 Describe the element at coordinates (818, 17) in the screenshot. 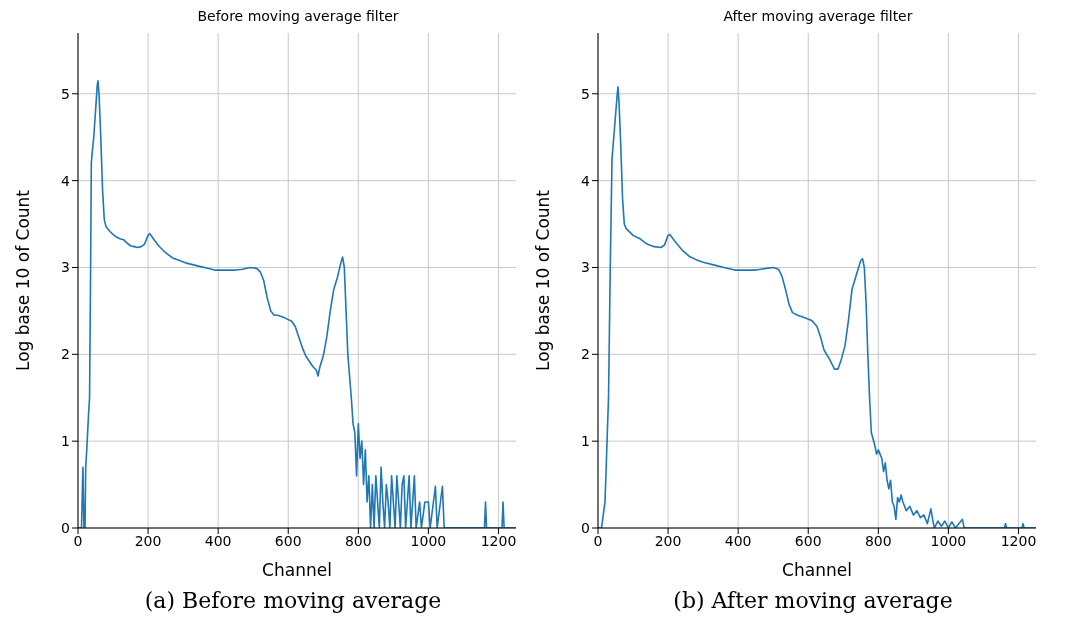

I see `chart-title: After moving average filter` at that location.